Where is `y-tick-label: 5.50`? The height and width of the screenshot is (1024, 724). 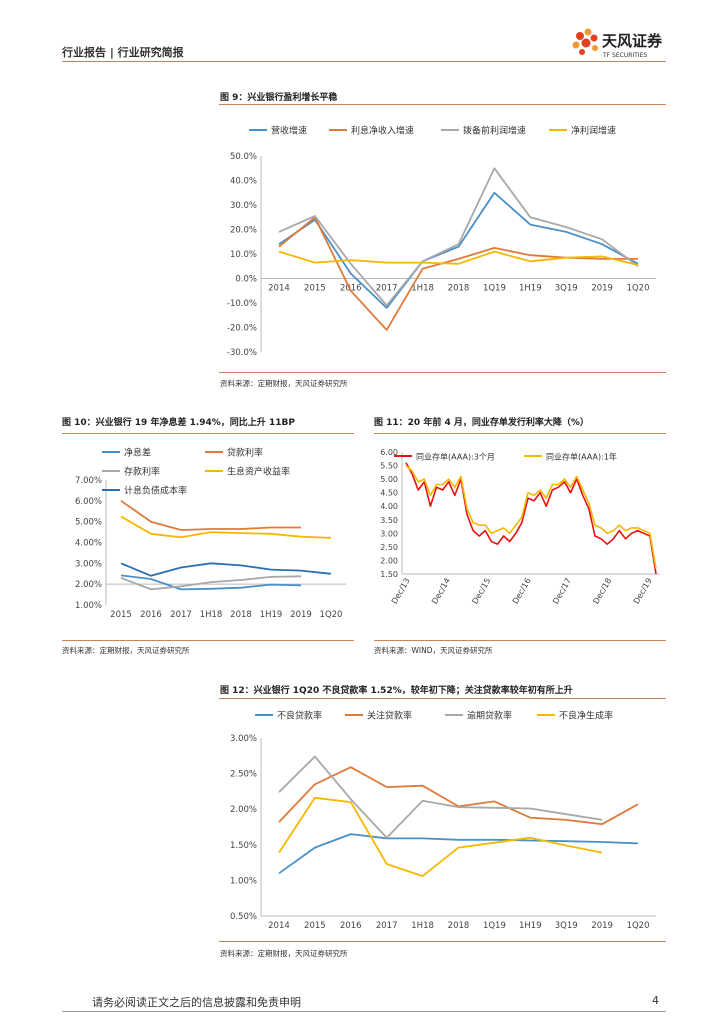 y-tick-label: 5.50 is located at coordinates (389, 466).